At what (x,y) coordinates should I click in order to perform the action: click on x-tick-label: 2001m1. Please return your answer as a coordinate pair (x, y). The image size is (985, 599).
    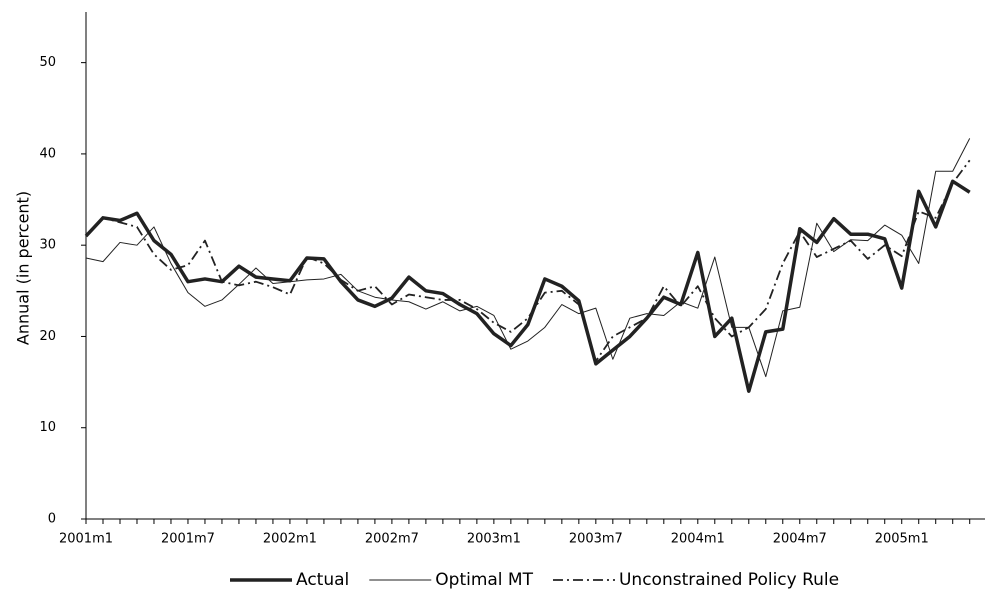
    Looking at the image, I should click on (86, 539).